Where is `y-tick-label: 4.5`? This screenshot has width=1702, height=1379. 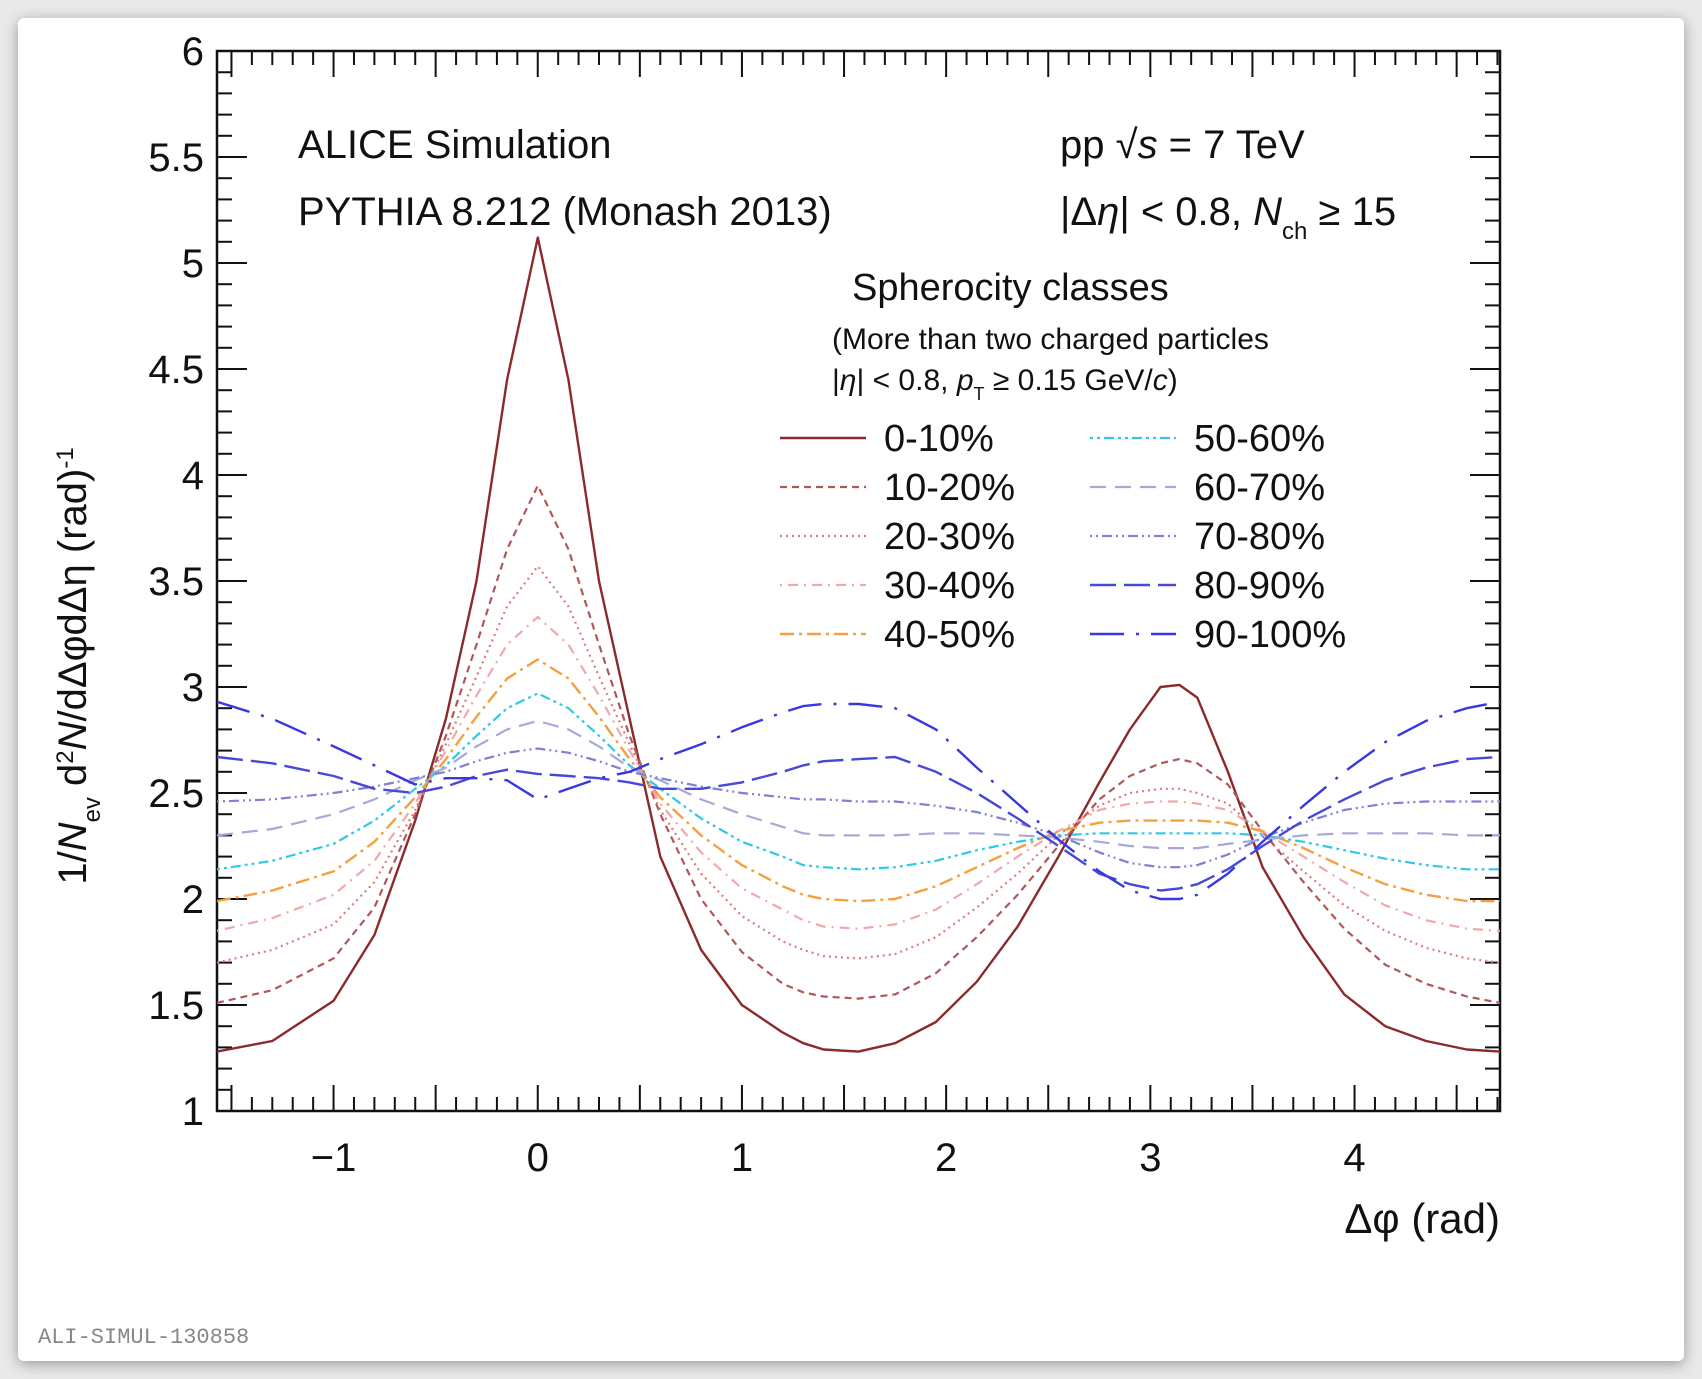 y-tick-label: 4.5 is located at coordinates (176, 370).